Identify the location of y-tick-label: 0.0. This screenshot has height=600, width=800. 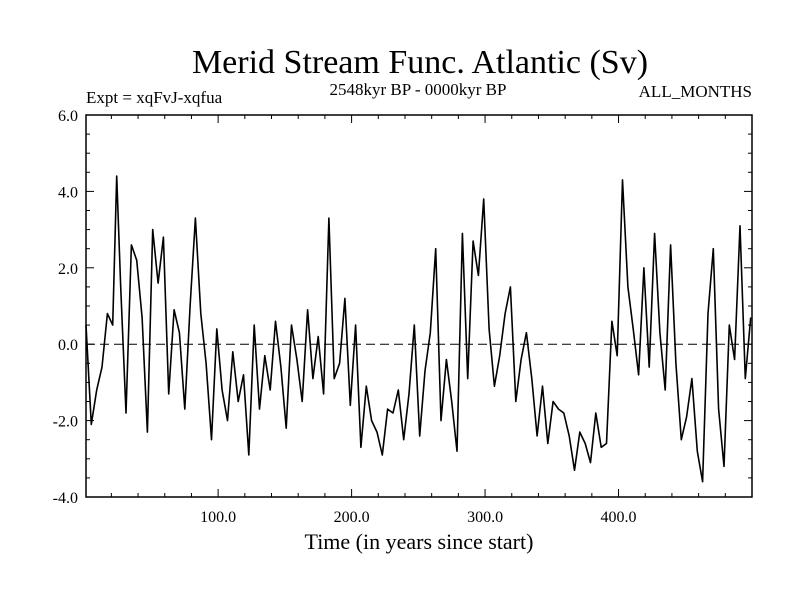
(68, 345).